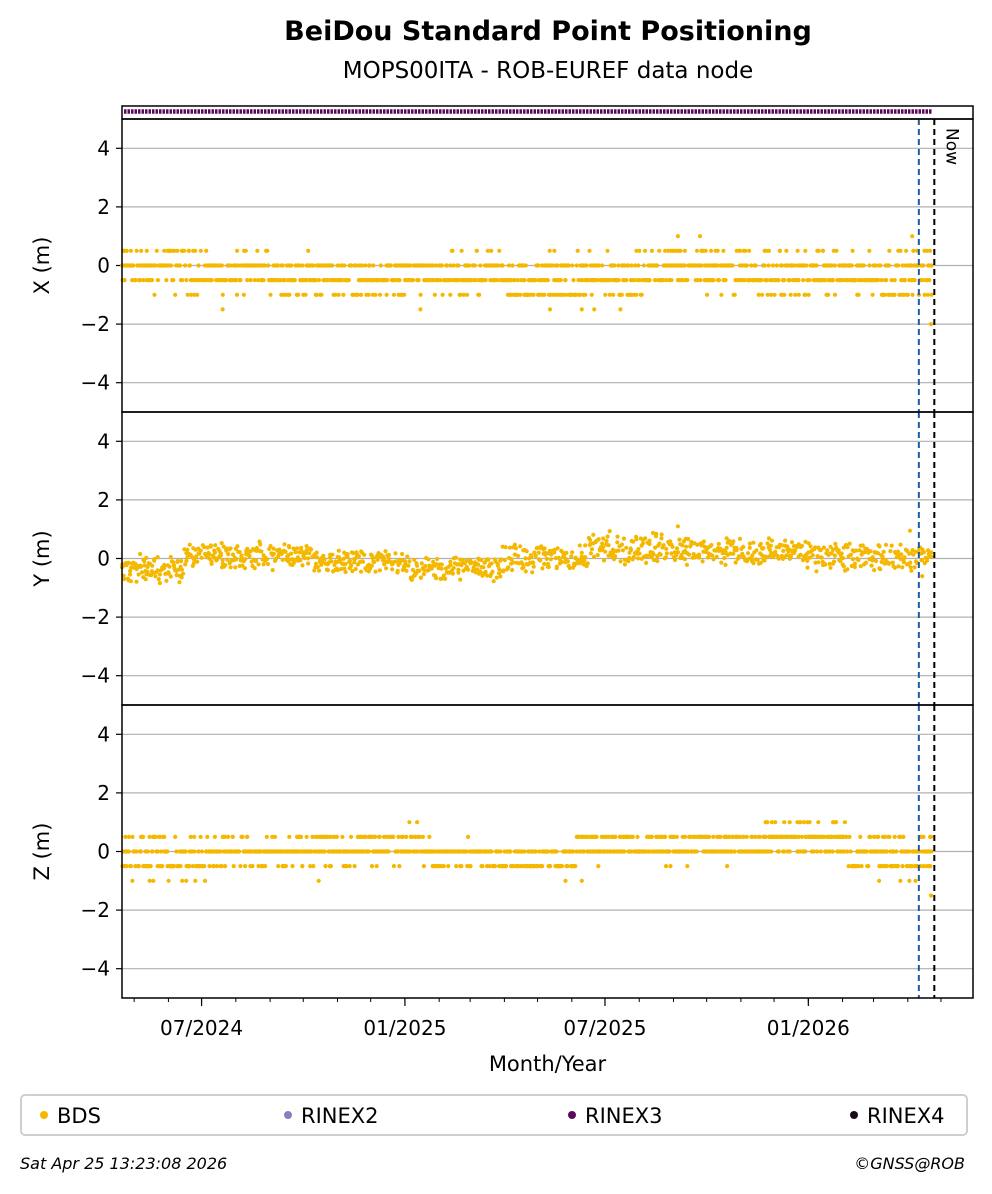 The width and height of the screenshot is (992, 1194). What do you see at coordinates (808, 1028) in the screenshot?
I see `xtick-label: 01/2026` at bounding box center [808, 1028].